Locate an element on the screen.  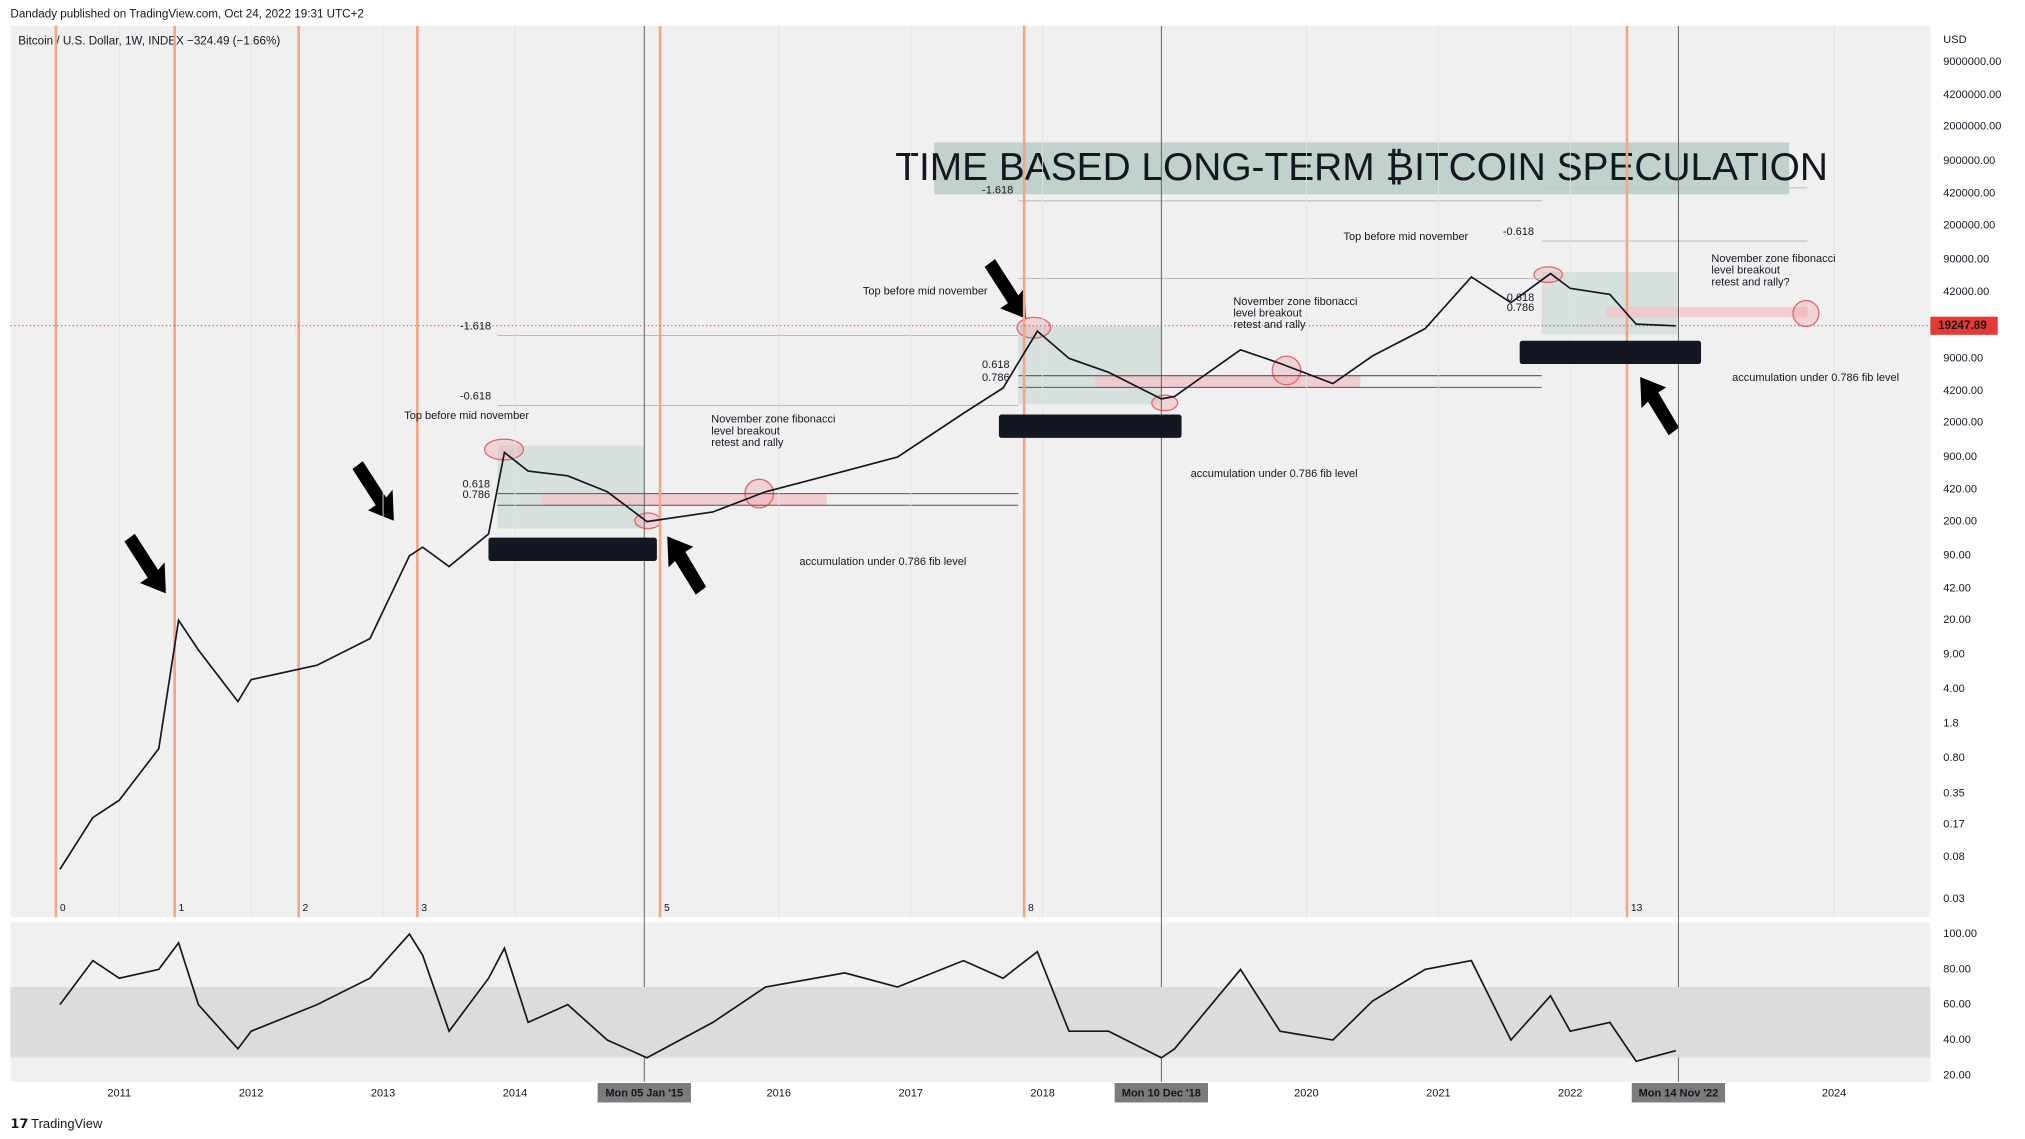
y-tick-label: 90000.00 is located at coordinates (1966, 260).